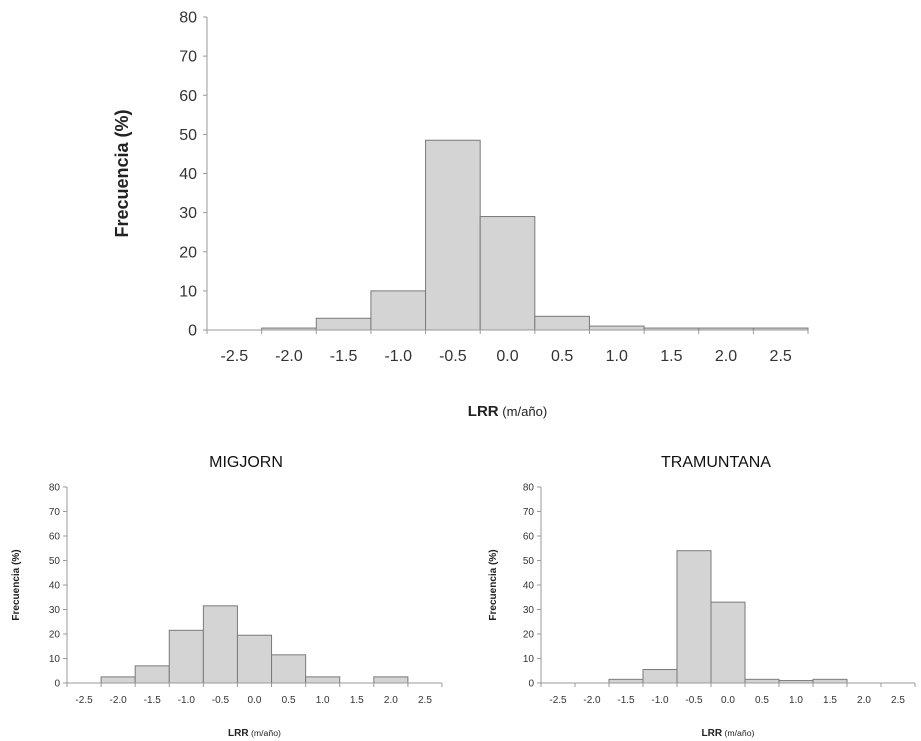 This screenshot has width=921, height=741. Describe the element at coordinates (391, 680) in the screenshot. I see `bar-2.0` at that location.